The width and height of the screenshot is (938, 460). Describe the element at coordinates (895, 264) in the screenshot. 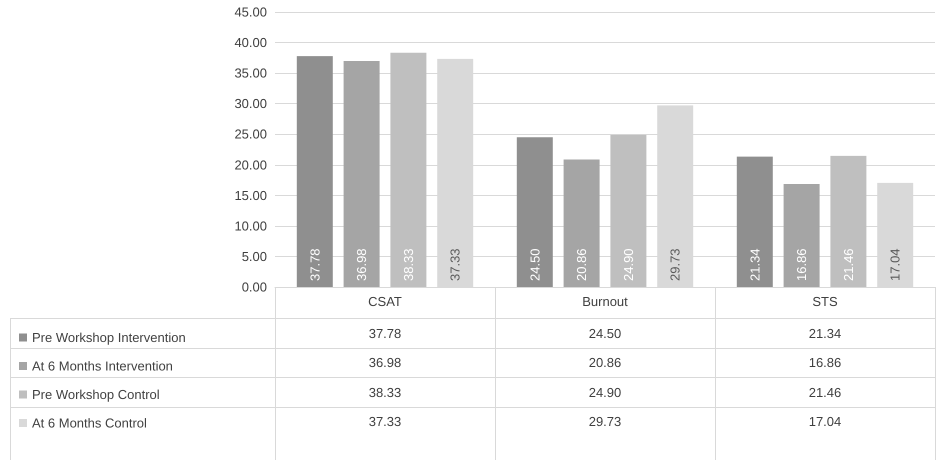

I see `text: 17.04` at that location.